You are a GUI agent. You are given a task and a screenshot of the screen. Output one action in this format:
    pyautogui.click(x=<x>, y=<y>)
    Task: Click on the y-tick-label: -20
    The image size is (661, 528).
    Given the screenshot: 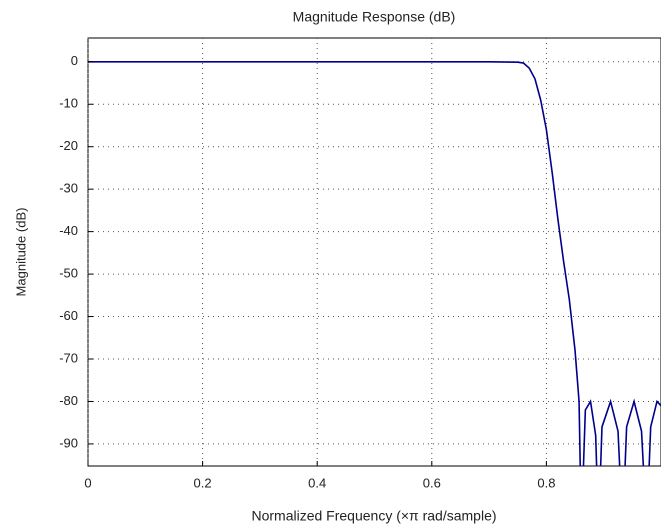 What is the action you would take?
    pyautogui.click(x=68, y=145)
    